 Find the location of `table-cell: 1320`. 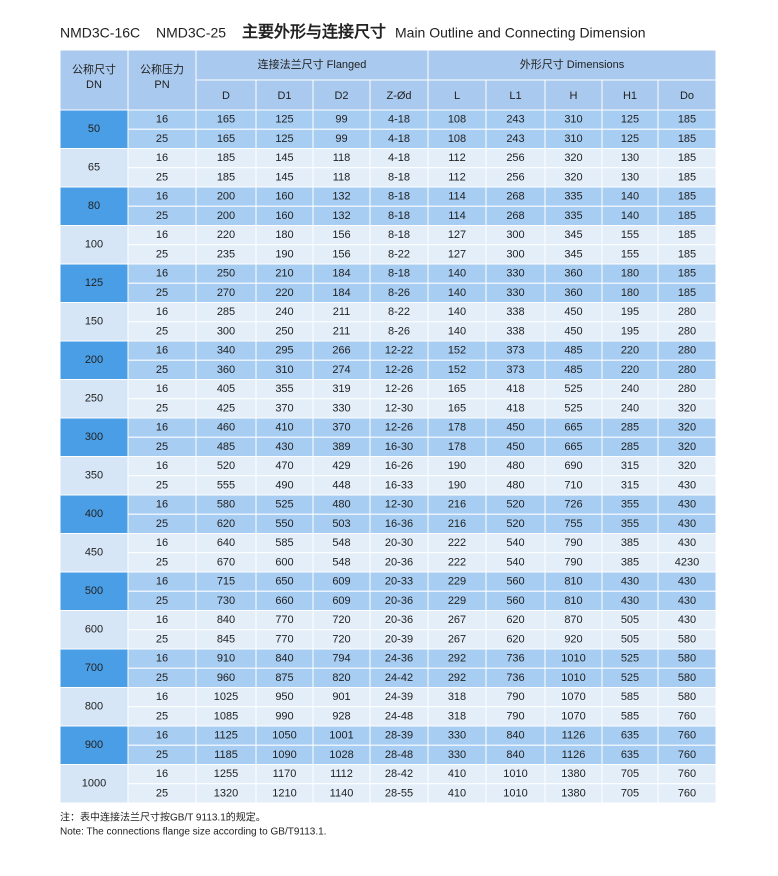

table-cell: 1320 is located at coordinates (226, 793).